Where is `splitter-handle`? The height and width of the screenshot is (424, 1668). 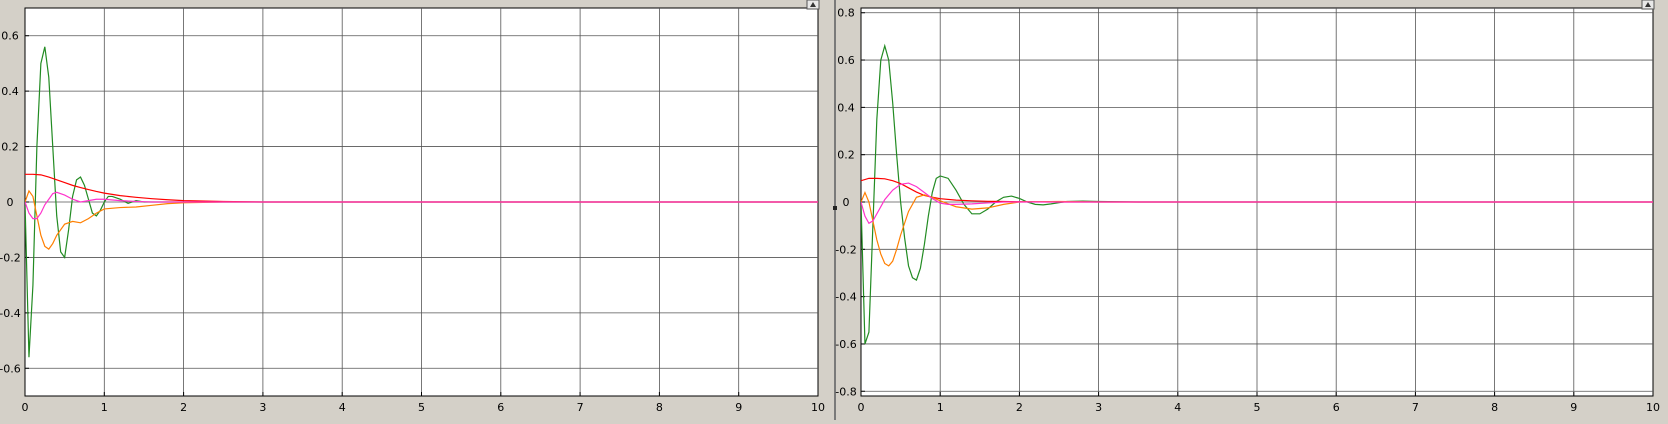
splitter-handle is located at coordinates (835, 208).